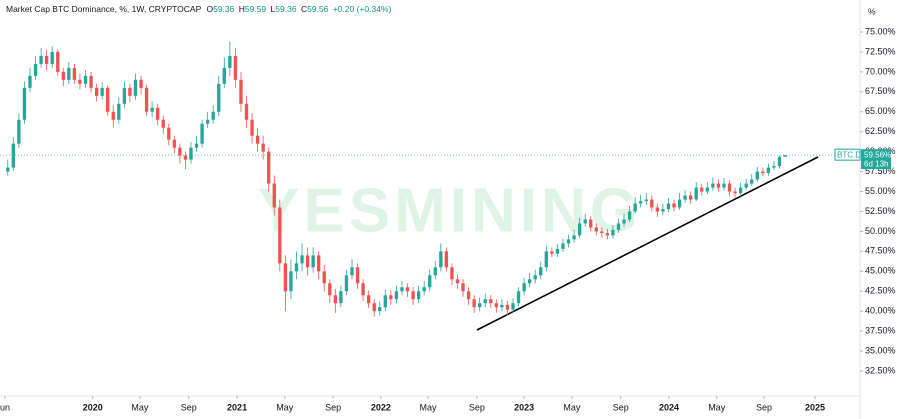 The width and height of the screenshot is (900, 419). I want to click on y-tick-label: 75.00%, so click(880, 31).